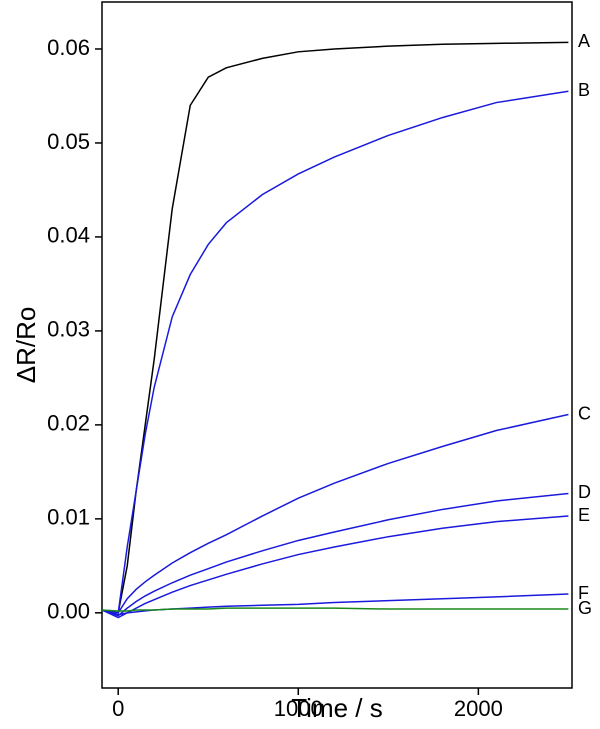  What do you see at coordinates (584, 413) in the screenshot?
I see `series-label: C` at bounding box center [584, 413].